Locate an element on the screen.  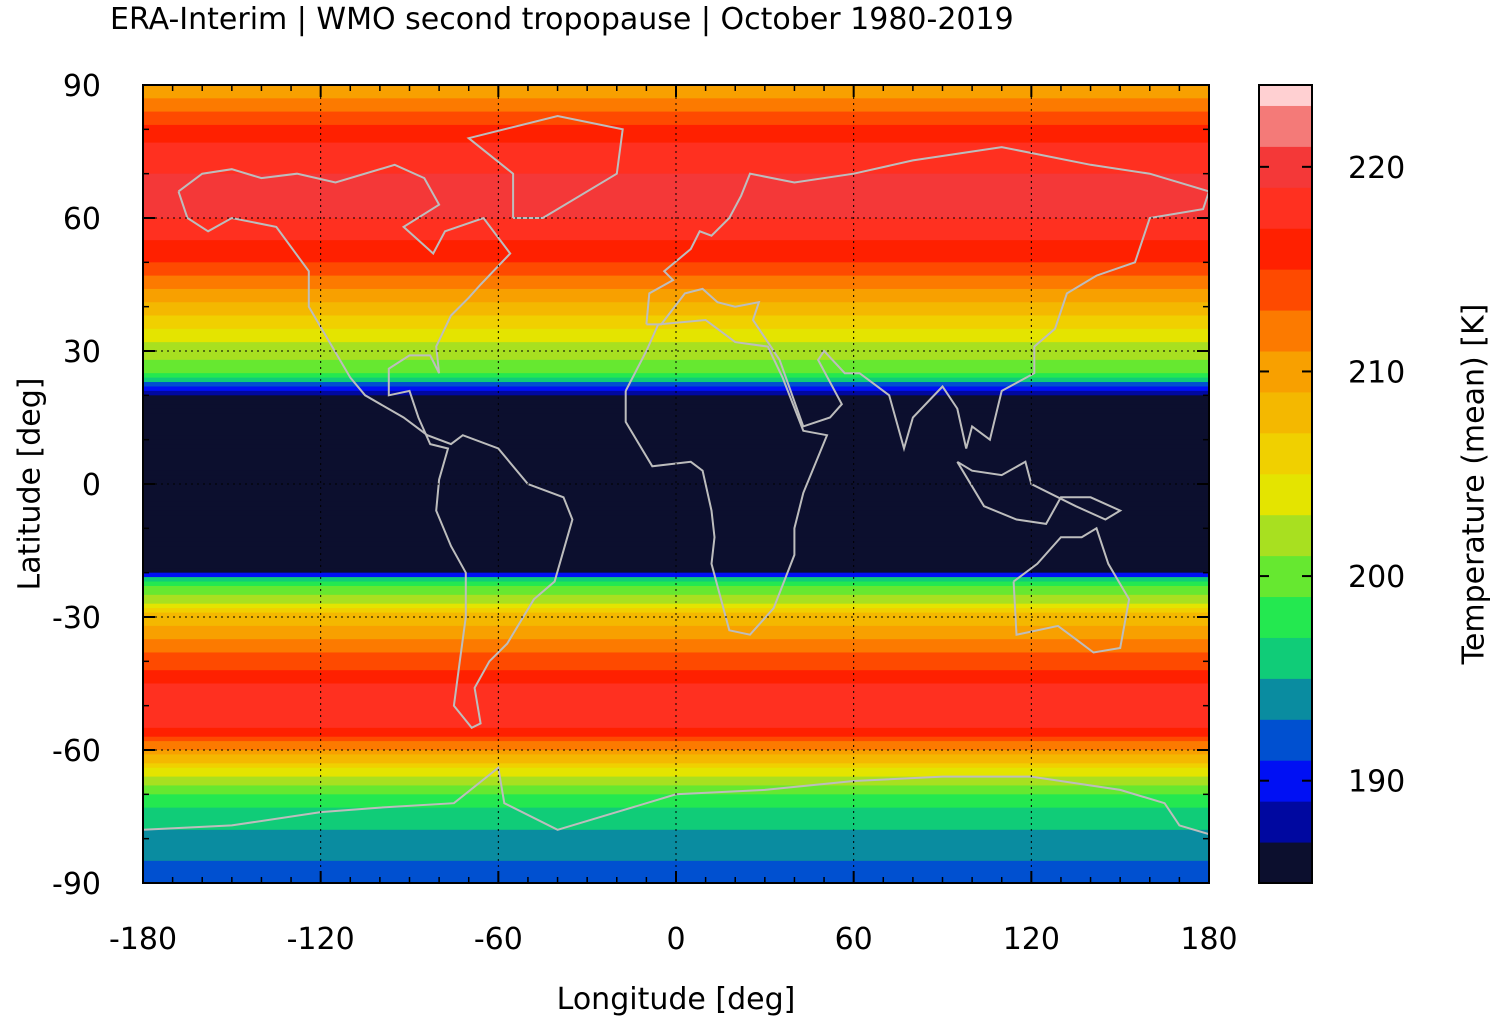
y-tick-label: 60 is located at coordinates (82, 219).